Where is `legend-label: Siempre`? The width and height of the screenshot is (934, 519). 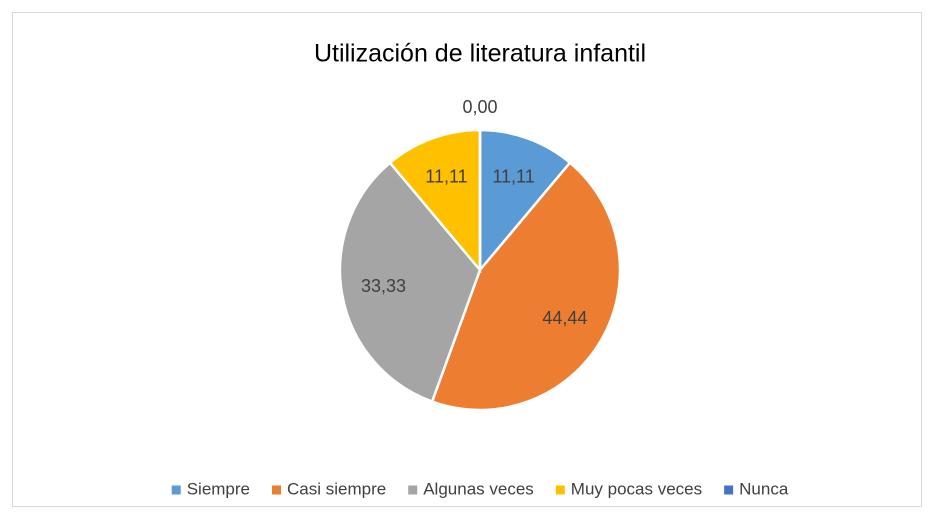
legend-label: Siempre is located at coordinates (218, 488).